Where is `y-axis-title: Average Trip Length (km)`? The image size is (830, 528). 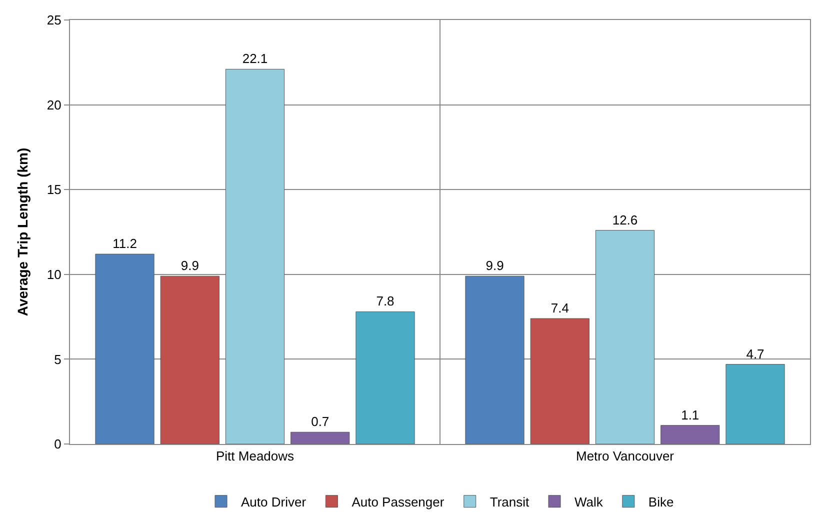 y-axis-title: Average Trip Length (km) is located at coordinates (22, 232).